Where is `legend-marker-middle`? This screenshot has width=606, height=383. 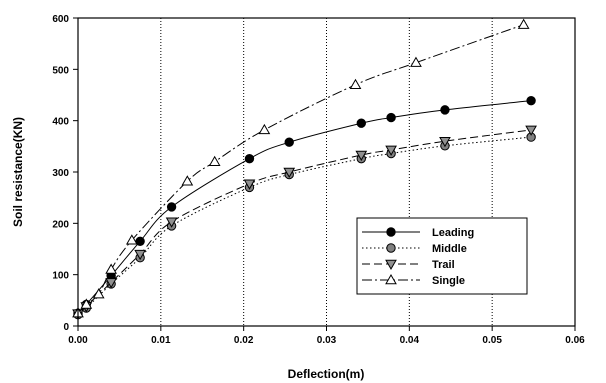 legend-marker-middle is located at coordinates (391, 248).